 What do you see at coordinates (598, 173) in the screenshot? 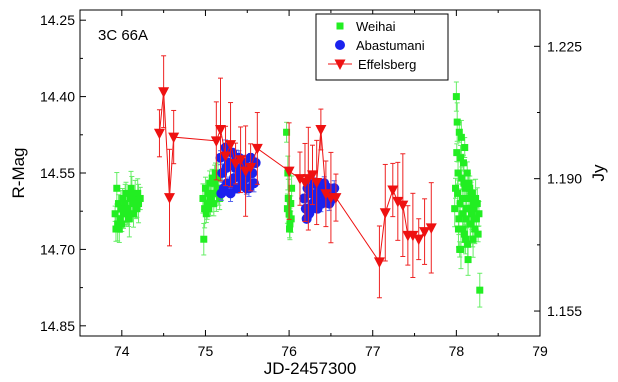
I see `y2-axis-label: Jy` at bounding box center [598, 173].